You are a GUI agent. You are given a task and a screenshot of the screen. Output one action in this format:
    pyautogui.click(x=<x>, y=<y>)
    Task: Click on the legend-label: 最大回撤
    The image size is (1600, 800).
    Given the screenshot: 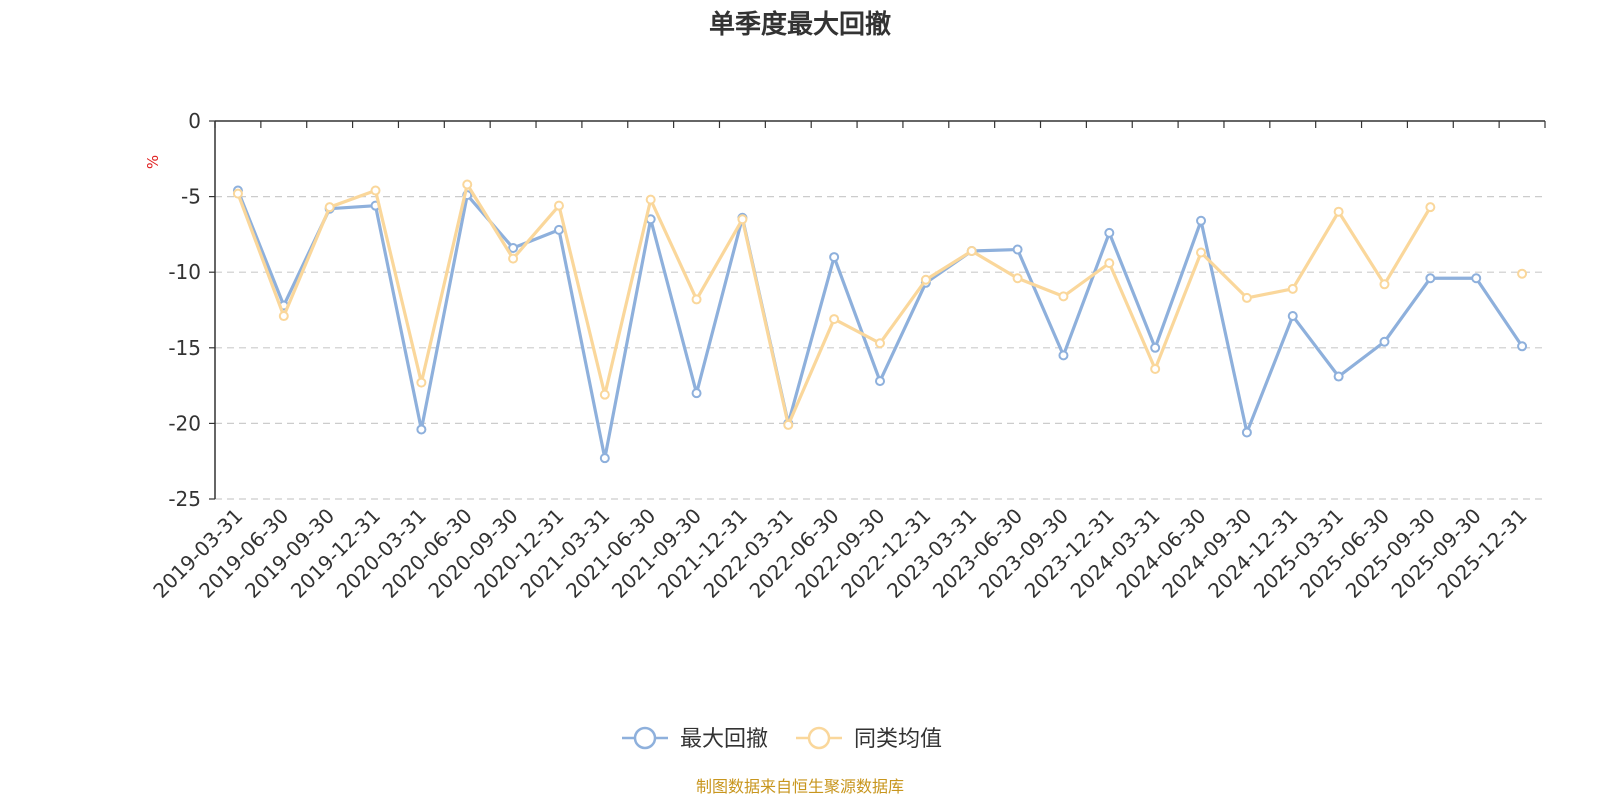 What is the action you would take?
    pyautogui.click(x=724, y=739)
    